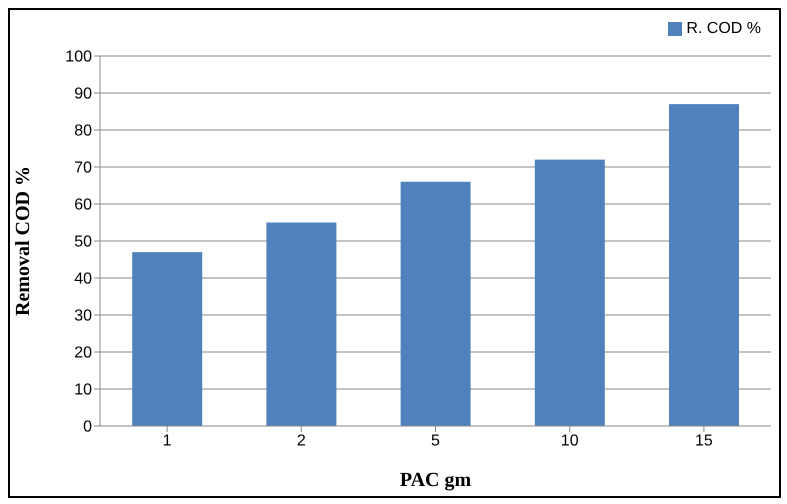 This screenshot has height=504, width=787. I want to click on y-tick-label: 60, so click(83, 205).